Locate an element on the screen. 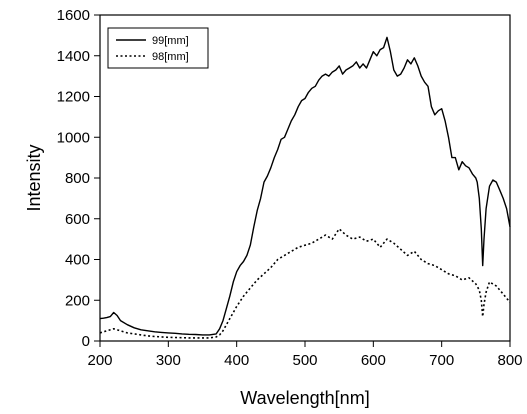 The height and width of the screenshot is (414, 527). y-tick-label: 200 is located at coordinates (77, 300).